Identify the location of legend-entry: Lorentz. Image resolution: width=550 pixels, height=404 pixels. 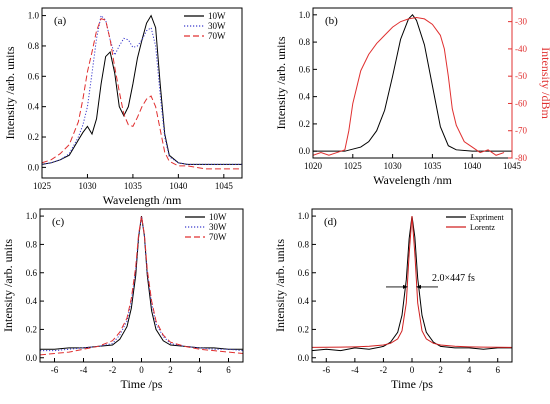
(482, 227).